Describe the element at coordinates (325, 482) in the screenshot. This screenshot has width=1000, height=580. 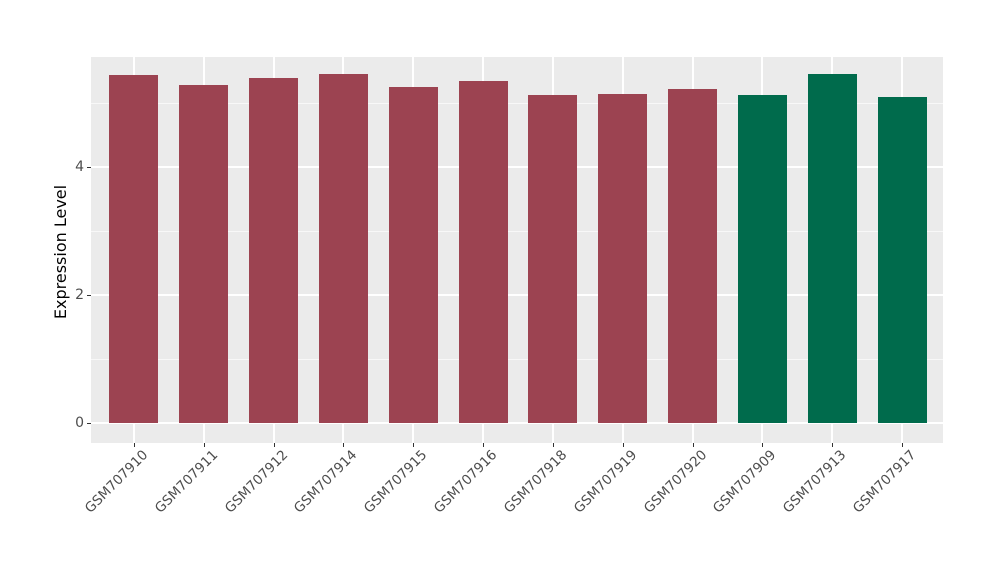
I see `x-tick-label: GSM707914` at that location.